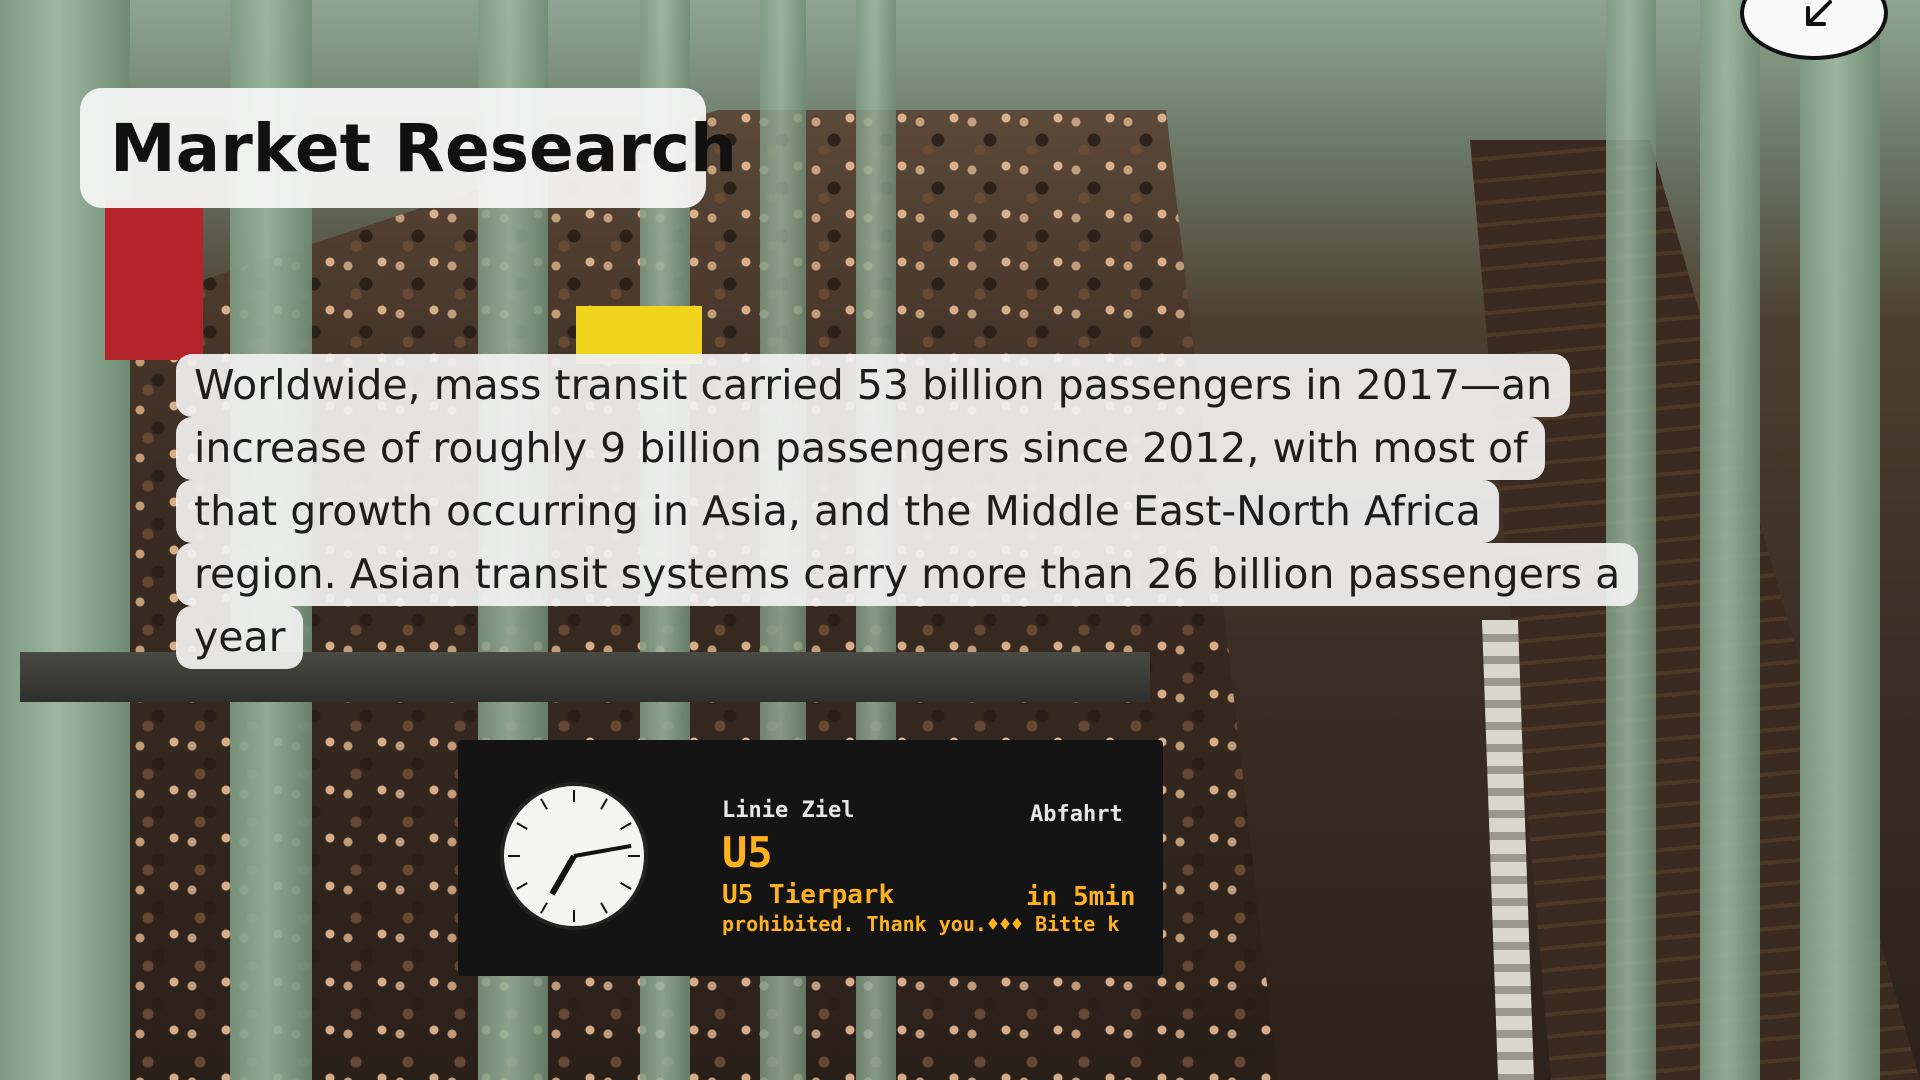  Describe the element at coordinates (1076, 814) in the screenshot. I see `board-header-right: Abfahrt` at that location.